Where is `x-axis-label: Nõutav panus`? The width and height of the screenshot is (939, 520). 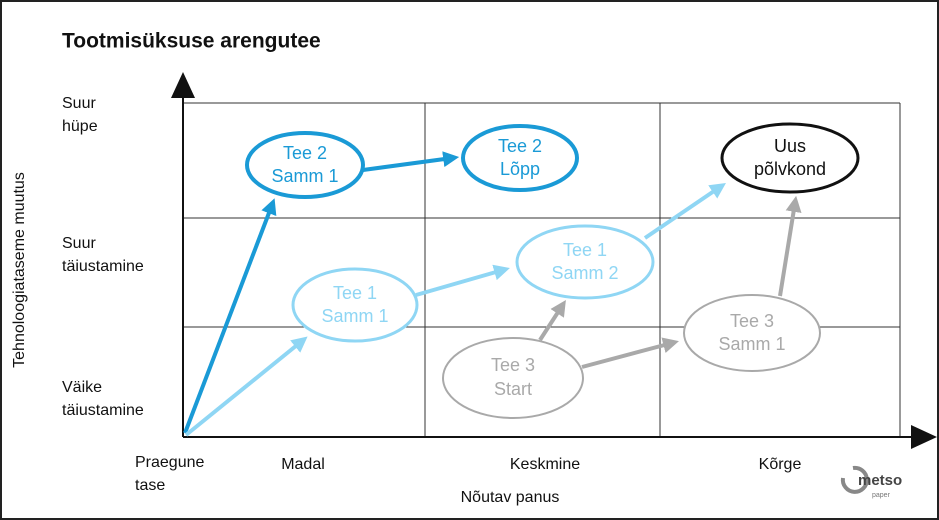
x-axis-label: Nõutav panus is located at coordinates (510, 497).